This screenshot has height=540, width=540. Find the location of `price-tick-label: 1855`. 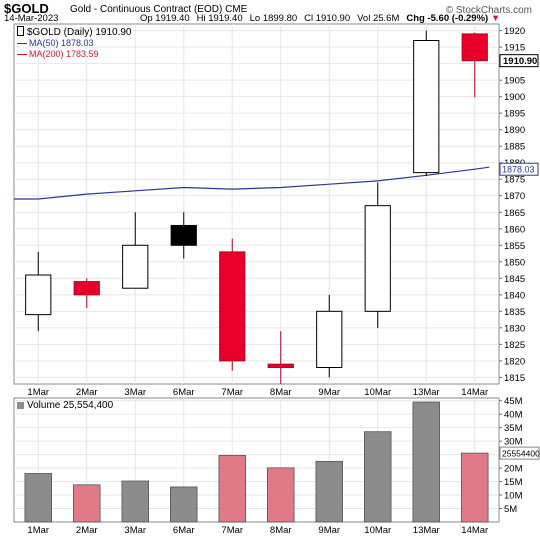

price-tick-label: 1855 is located at coordinates (514, 246).